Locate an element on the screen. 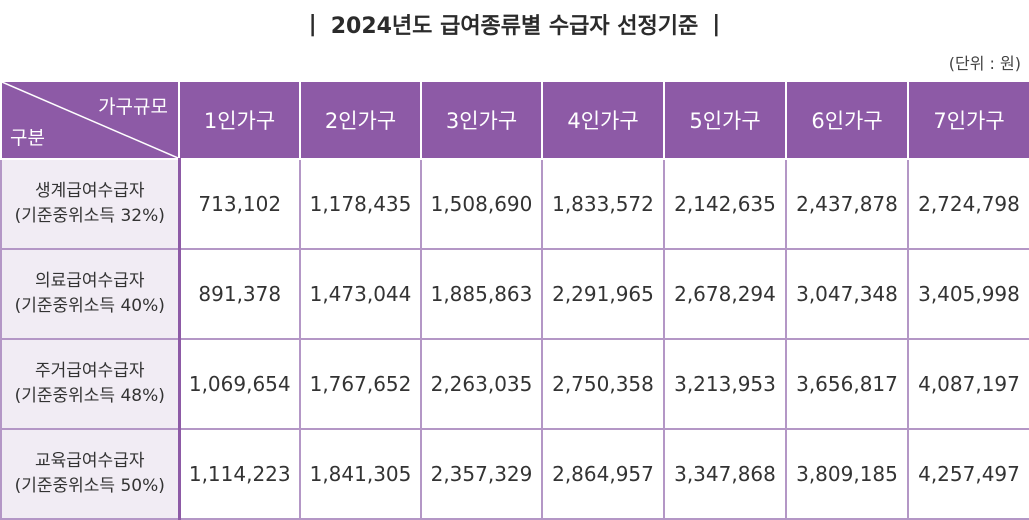 The image size is (1029, 520). table-cell: 2,437,878 is located at coordinates (847, 204).